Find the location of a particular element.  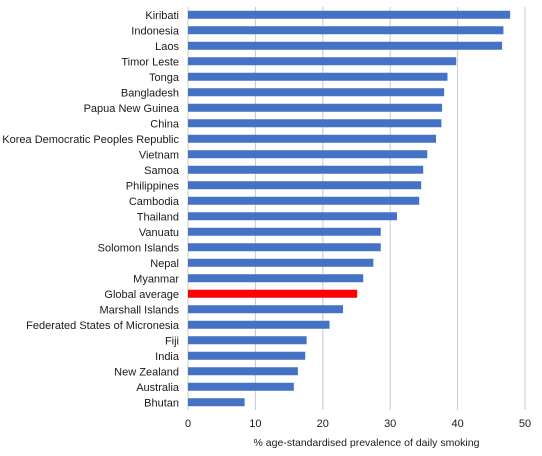

category-label: Bhutan is located at coordinates (161, 403).